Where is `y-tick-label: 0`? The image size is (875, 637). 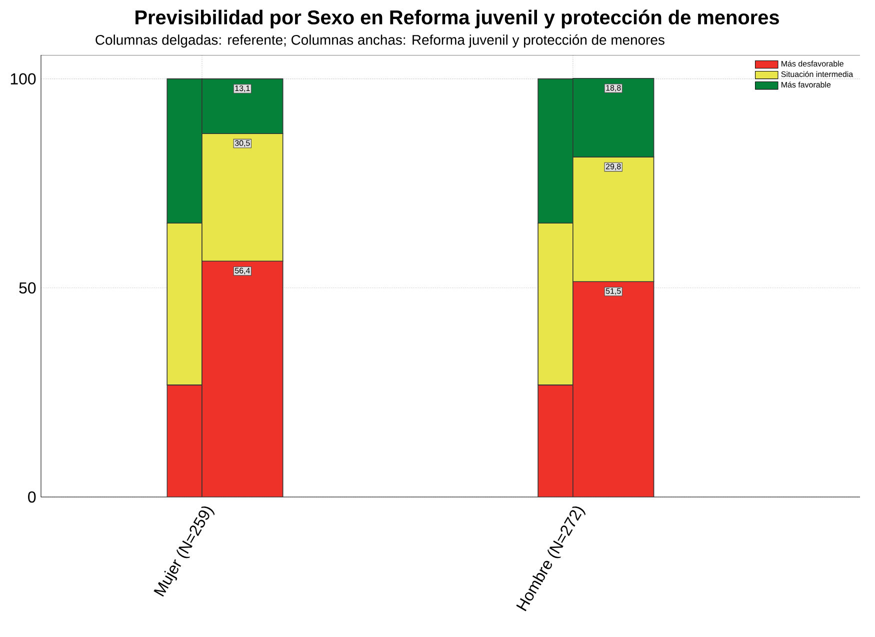
y-tick-label: 0 is located at coordinates (32, 497).